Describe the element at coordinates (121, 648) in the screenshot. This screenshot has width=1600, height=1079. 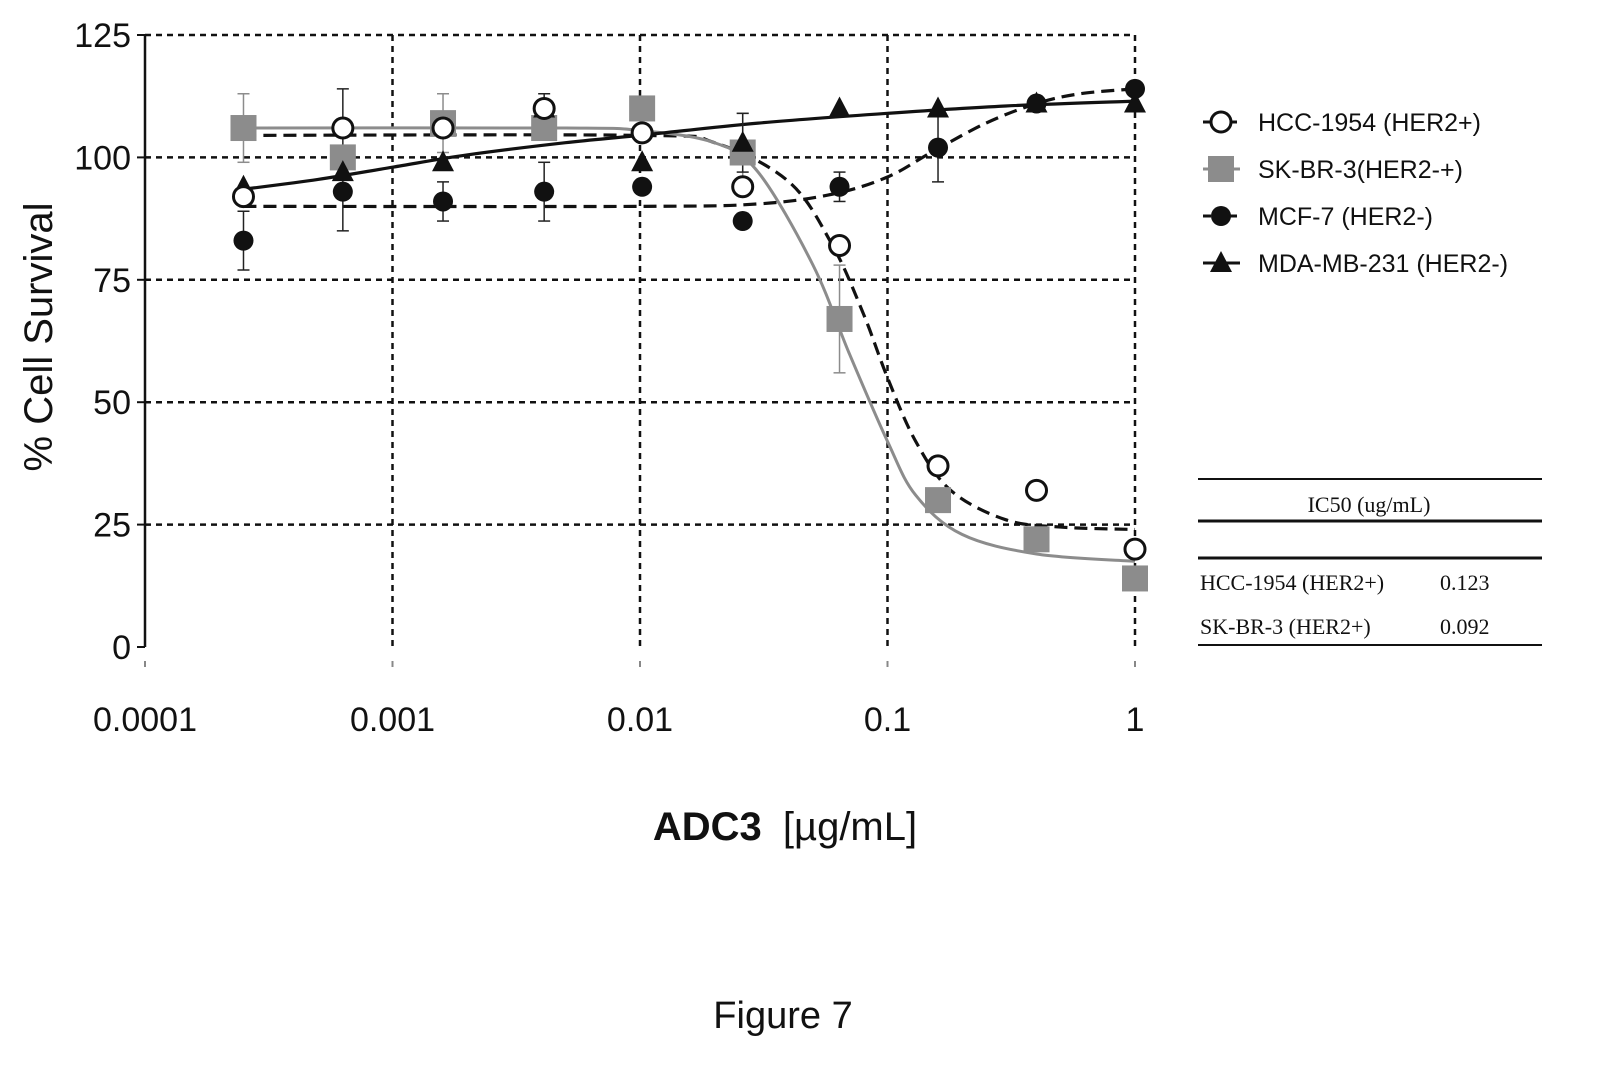
I see `y-tick-label: 0` at that location.